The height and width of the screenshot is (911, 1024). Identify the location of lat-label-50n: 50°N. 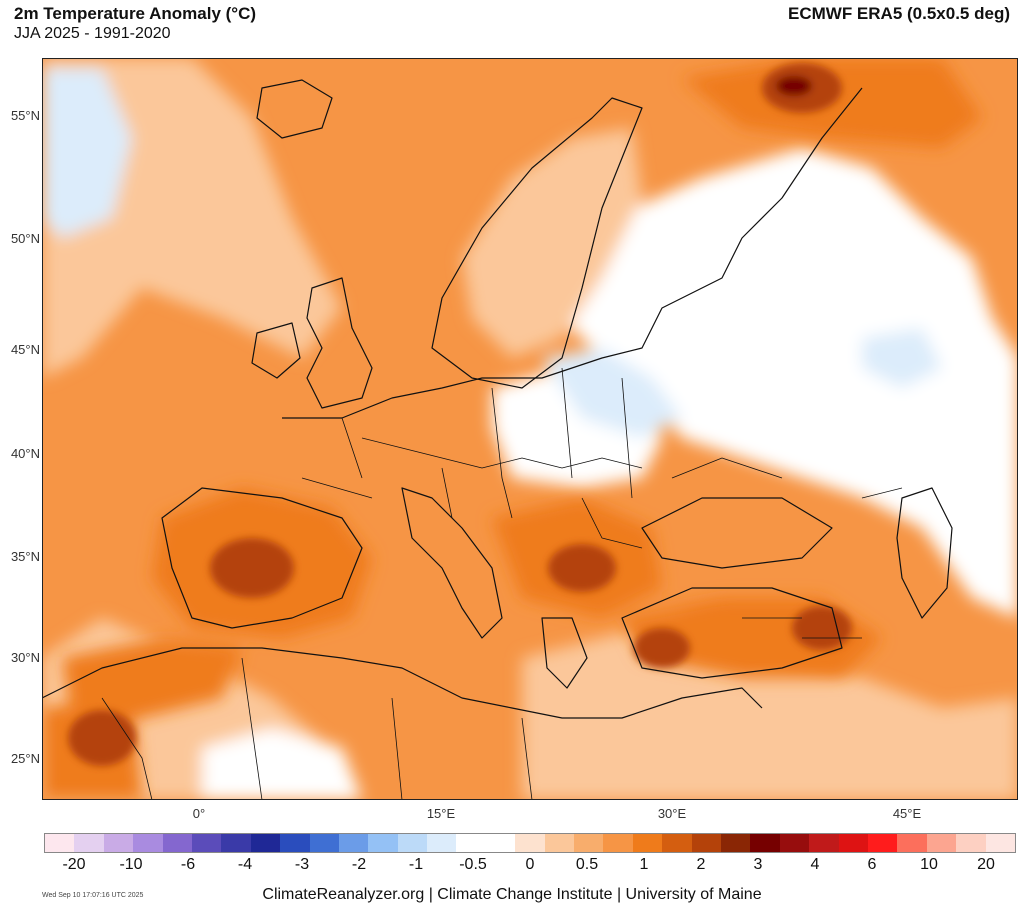
(25, 238).